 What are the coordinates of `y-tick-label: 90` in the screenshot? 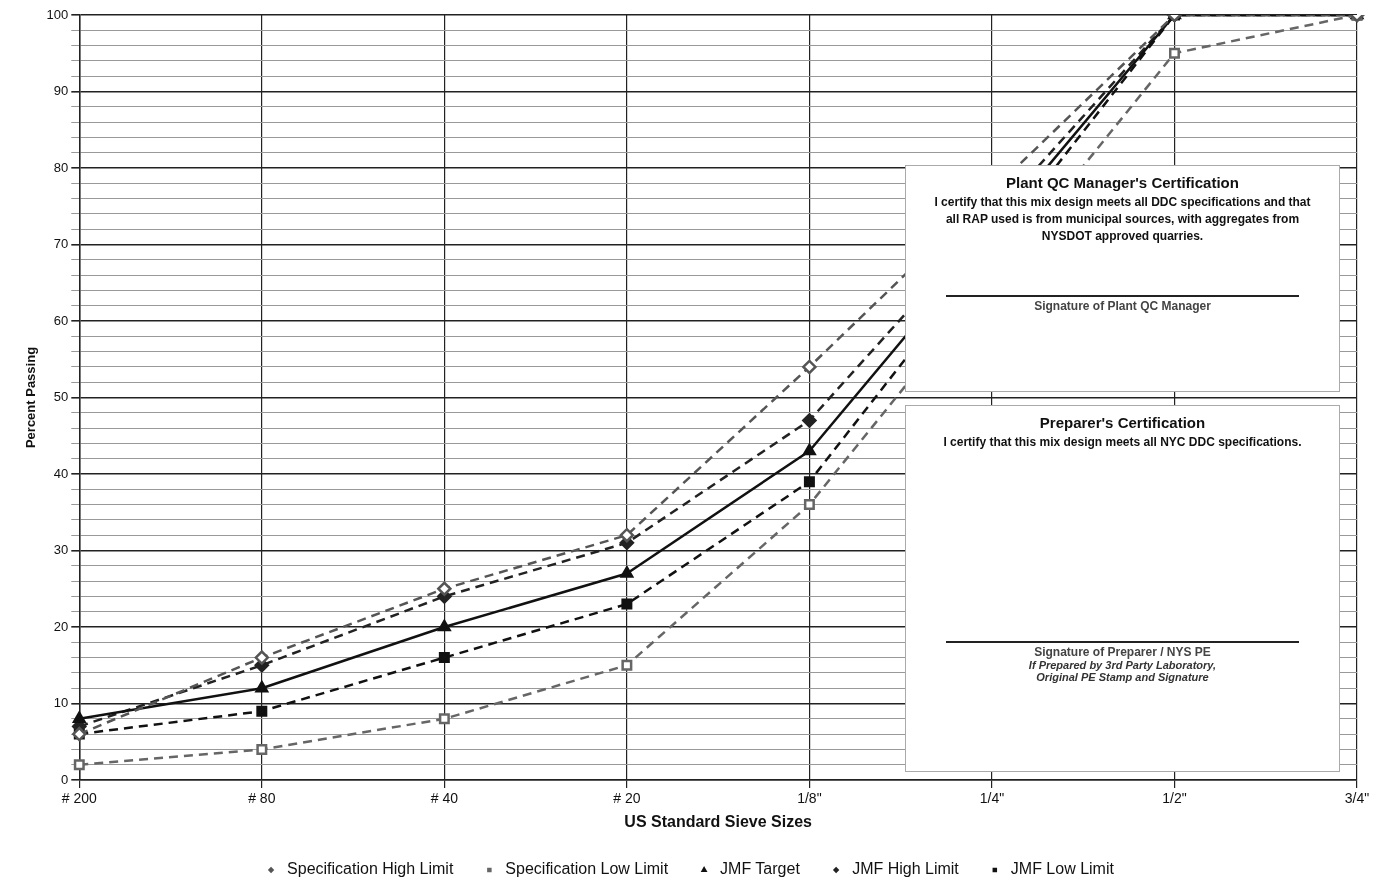 It's located at (61, 91).